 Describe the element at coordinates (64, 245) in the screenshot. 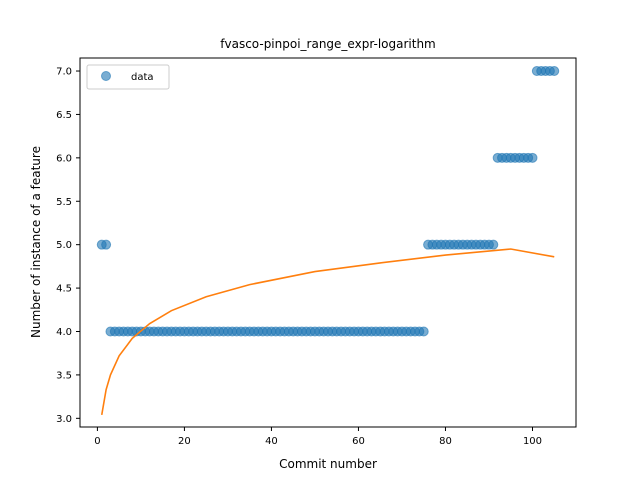

I see `y-tick-label: 5.0` at that location.